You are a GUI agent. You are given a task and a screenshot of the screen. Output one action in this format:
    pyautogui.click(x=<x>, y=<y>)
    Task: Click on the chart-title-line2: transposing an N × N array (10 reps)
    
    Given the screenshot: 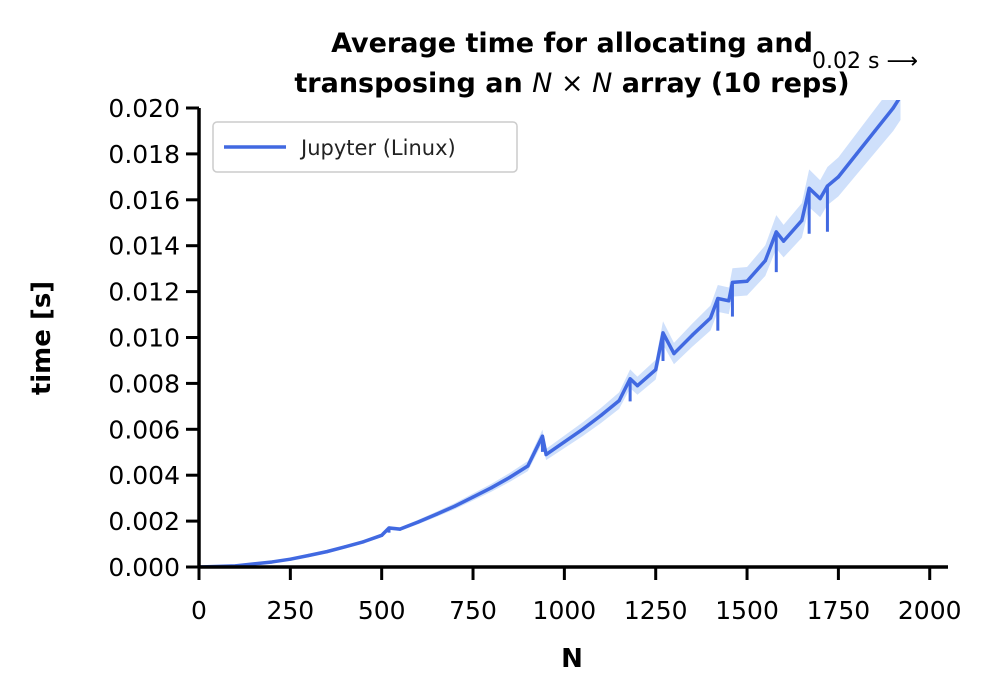 What is the action you would take?
    pyautogui.click(x=571, y=83)
    